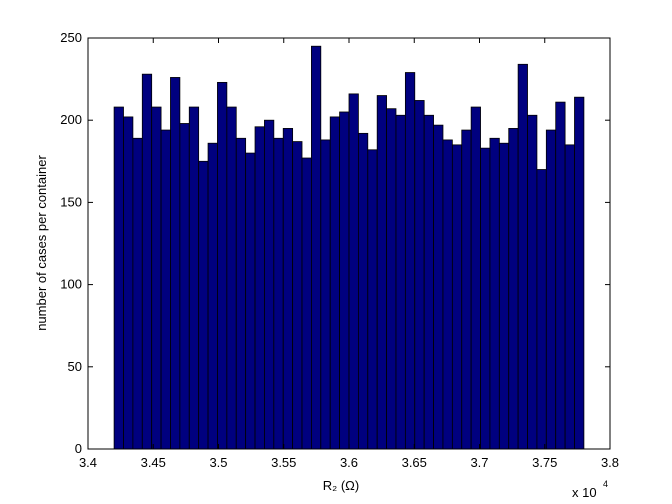  I want to click on y-tick-label: 250, so click(71, 37).